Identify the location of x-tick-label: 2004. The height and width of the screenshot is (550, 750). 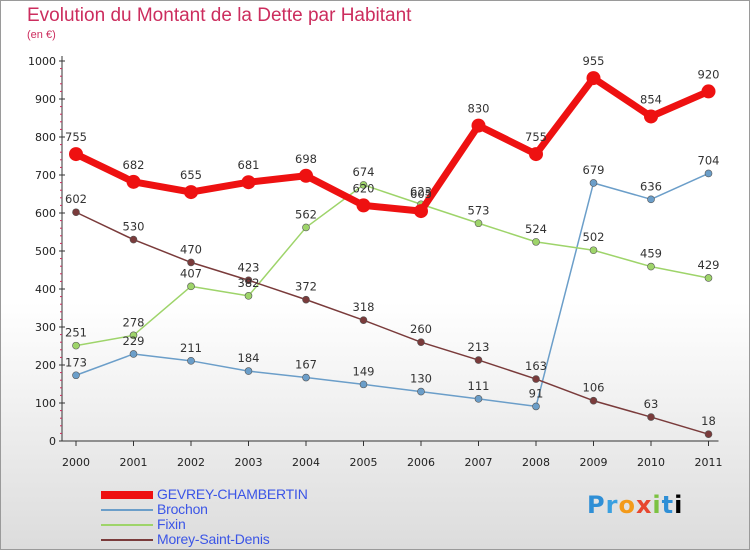
(306, 462).